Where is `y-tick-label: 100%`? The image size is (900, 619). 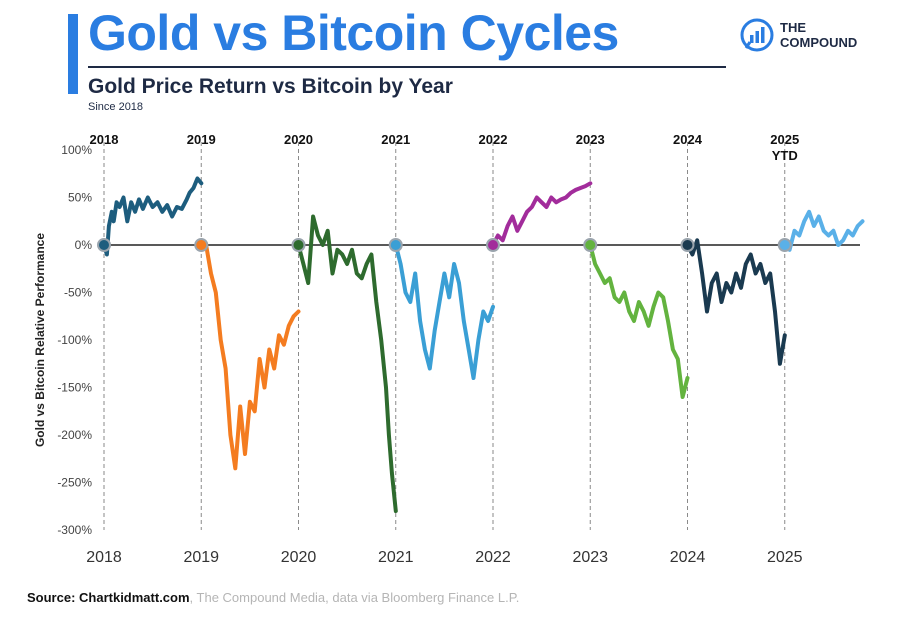 y-tick-label: 100% is located at coordinates (76, 150).